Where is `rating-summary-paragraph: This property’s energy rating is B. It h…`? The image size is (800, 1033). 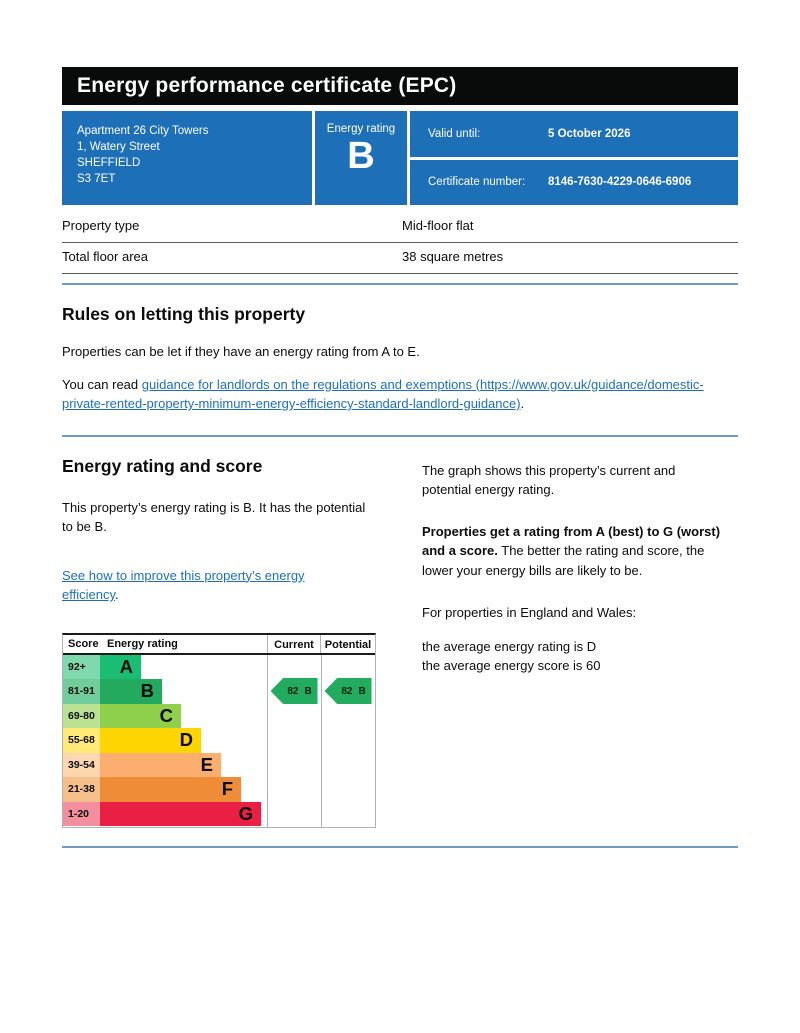
rating-summary-paragraph: This property’s energy rating is B. It h… is located at coordinates (214, 517).